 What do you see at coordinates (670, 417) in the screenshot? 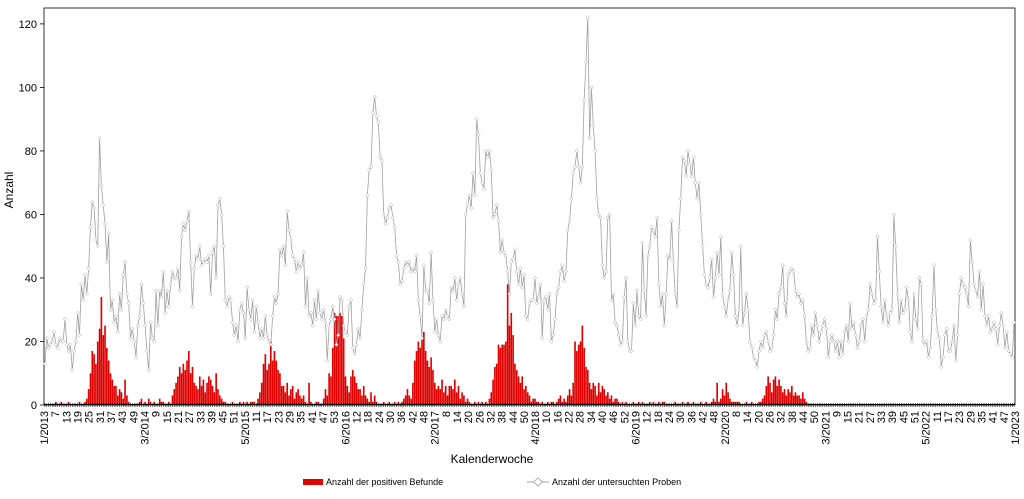
I see `x-tick-label: 24` at bounding box center [670, 417].